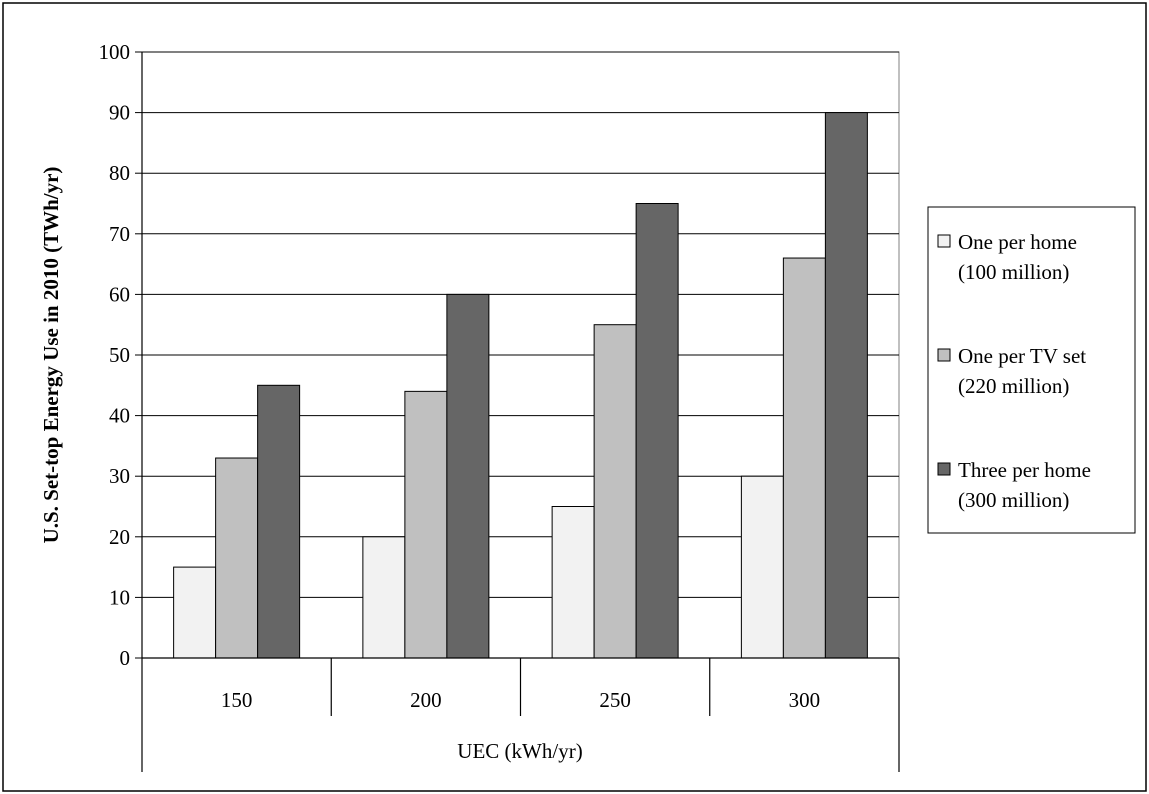 The image size is (1149, 794). Describe the element at coordinates (426, 700) in the screenshot. I see `x-category-label-200: 200` at that location.